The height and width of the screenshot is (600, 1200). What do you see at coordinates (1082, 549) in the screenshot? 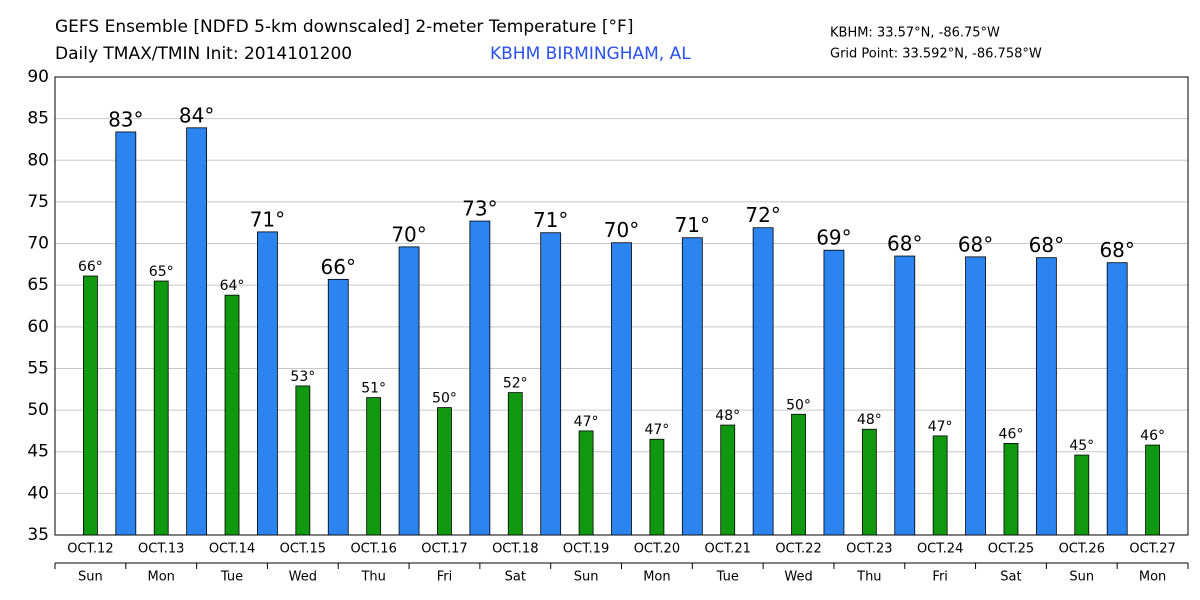
I see `x-tick-label: OCT.26` at bounding box center [1082, 549].